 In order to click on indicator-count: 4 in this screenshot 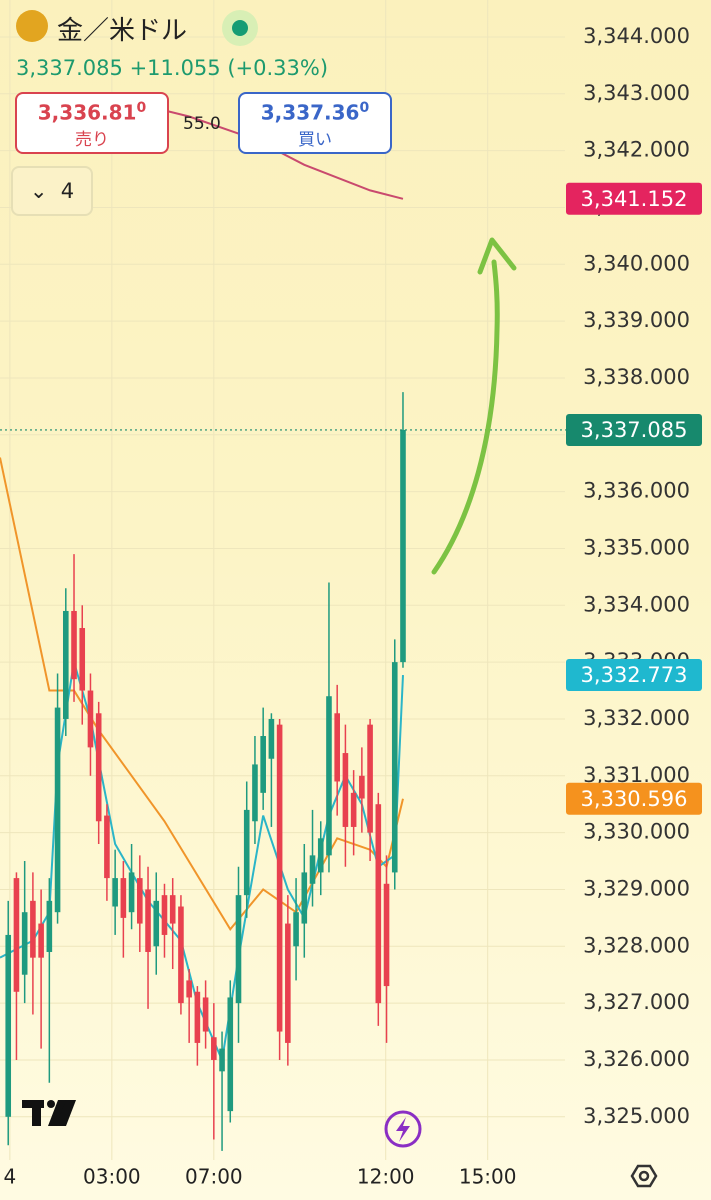, I will do `click(67, 191)`.